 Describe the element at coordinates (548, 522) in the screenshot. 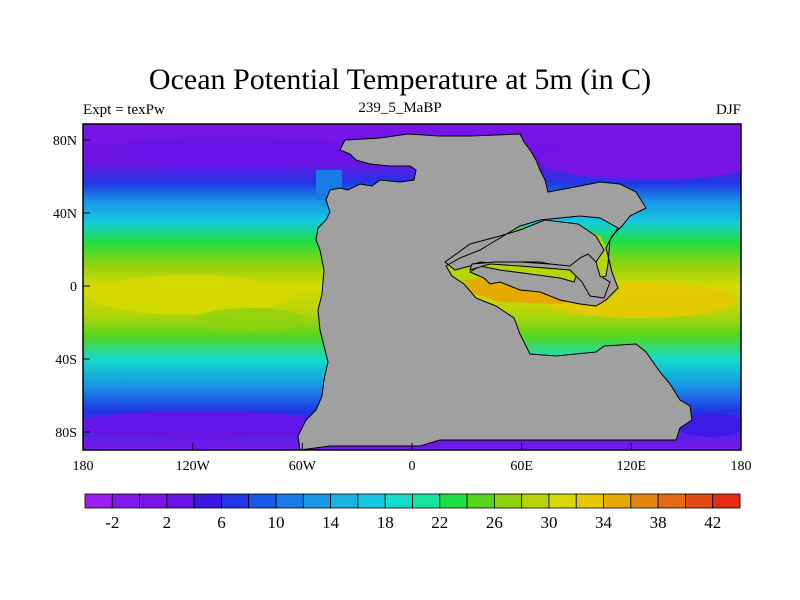

I see `colorbar-label: 30` at that location.